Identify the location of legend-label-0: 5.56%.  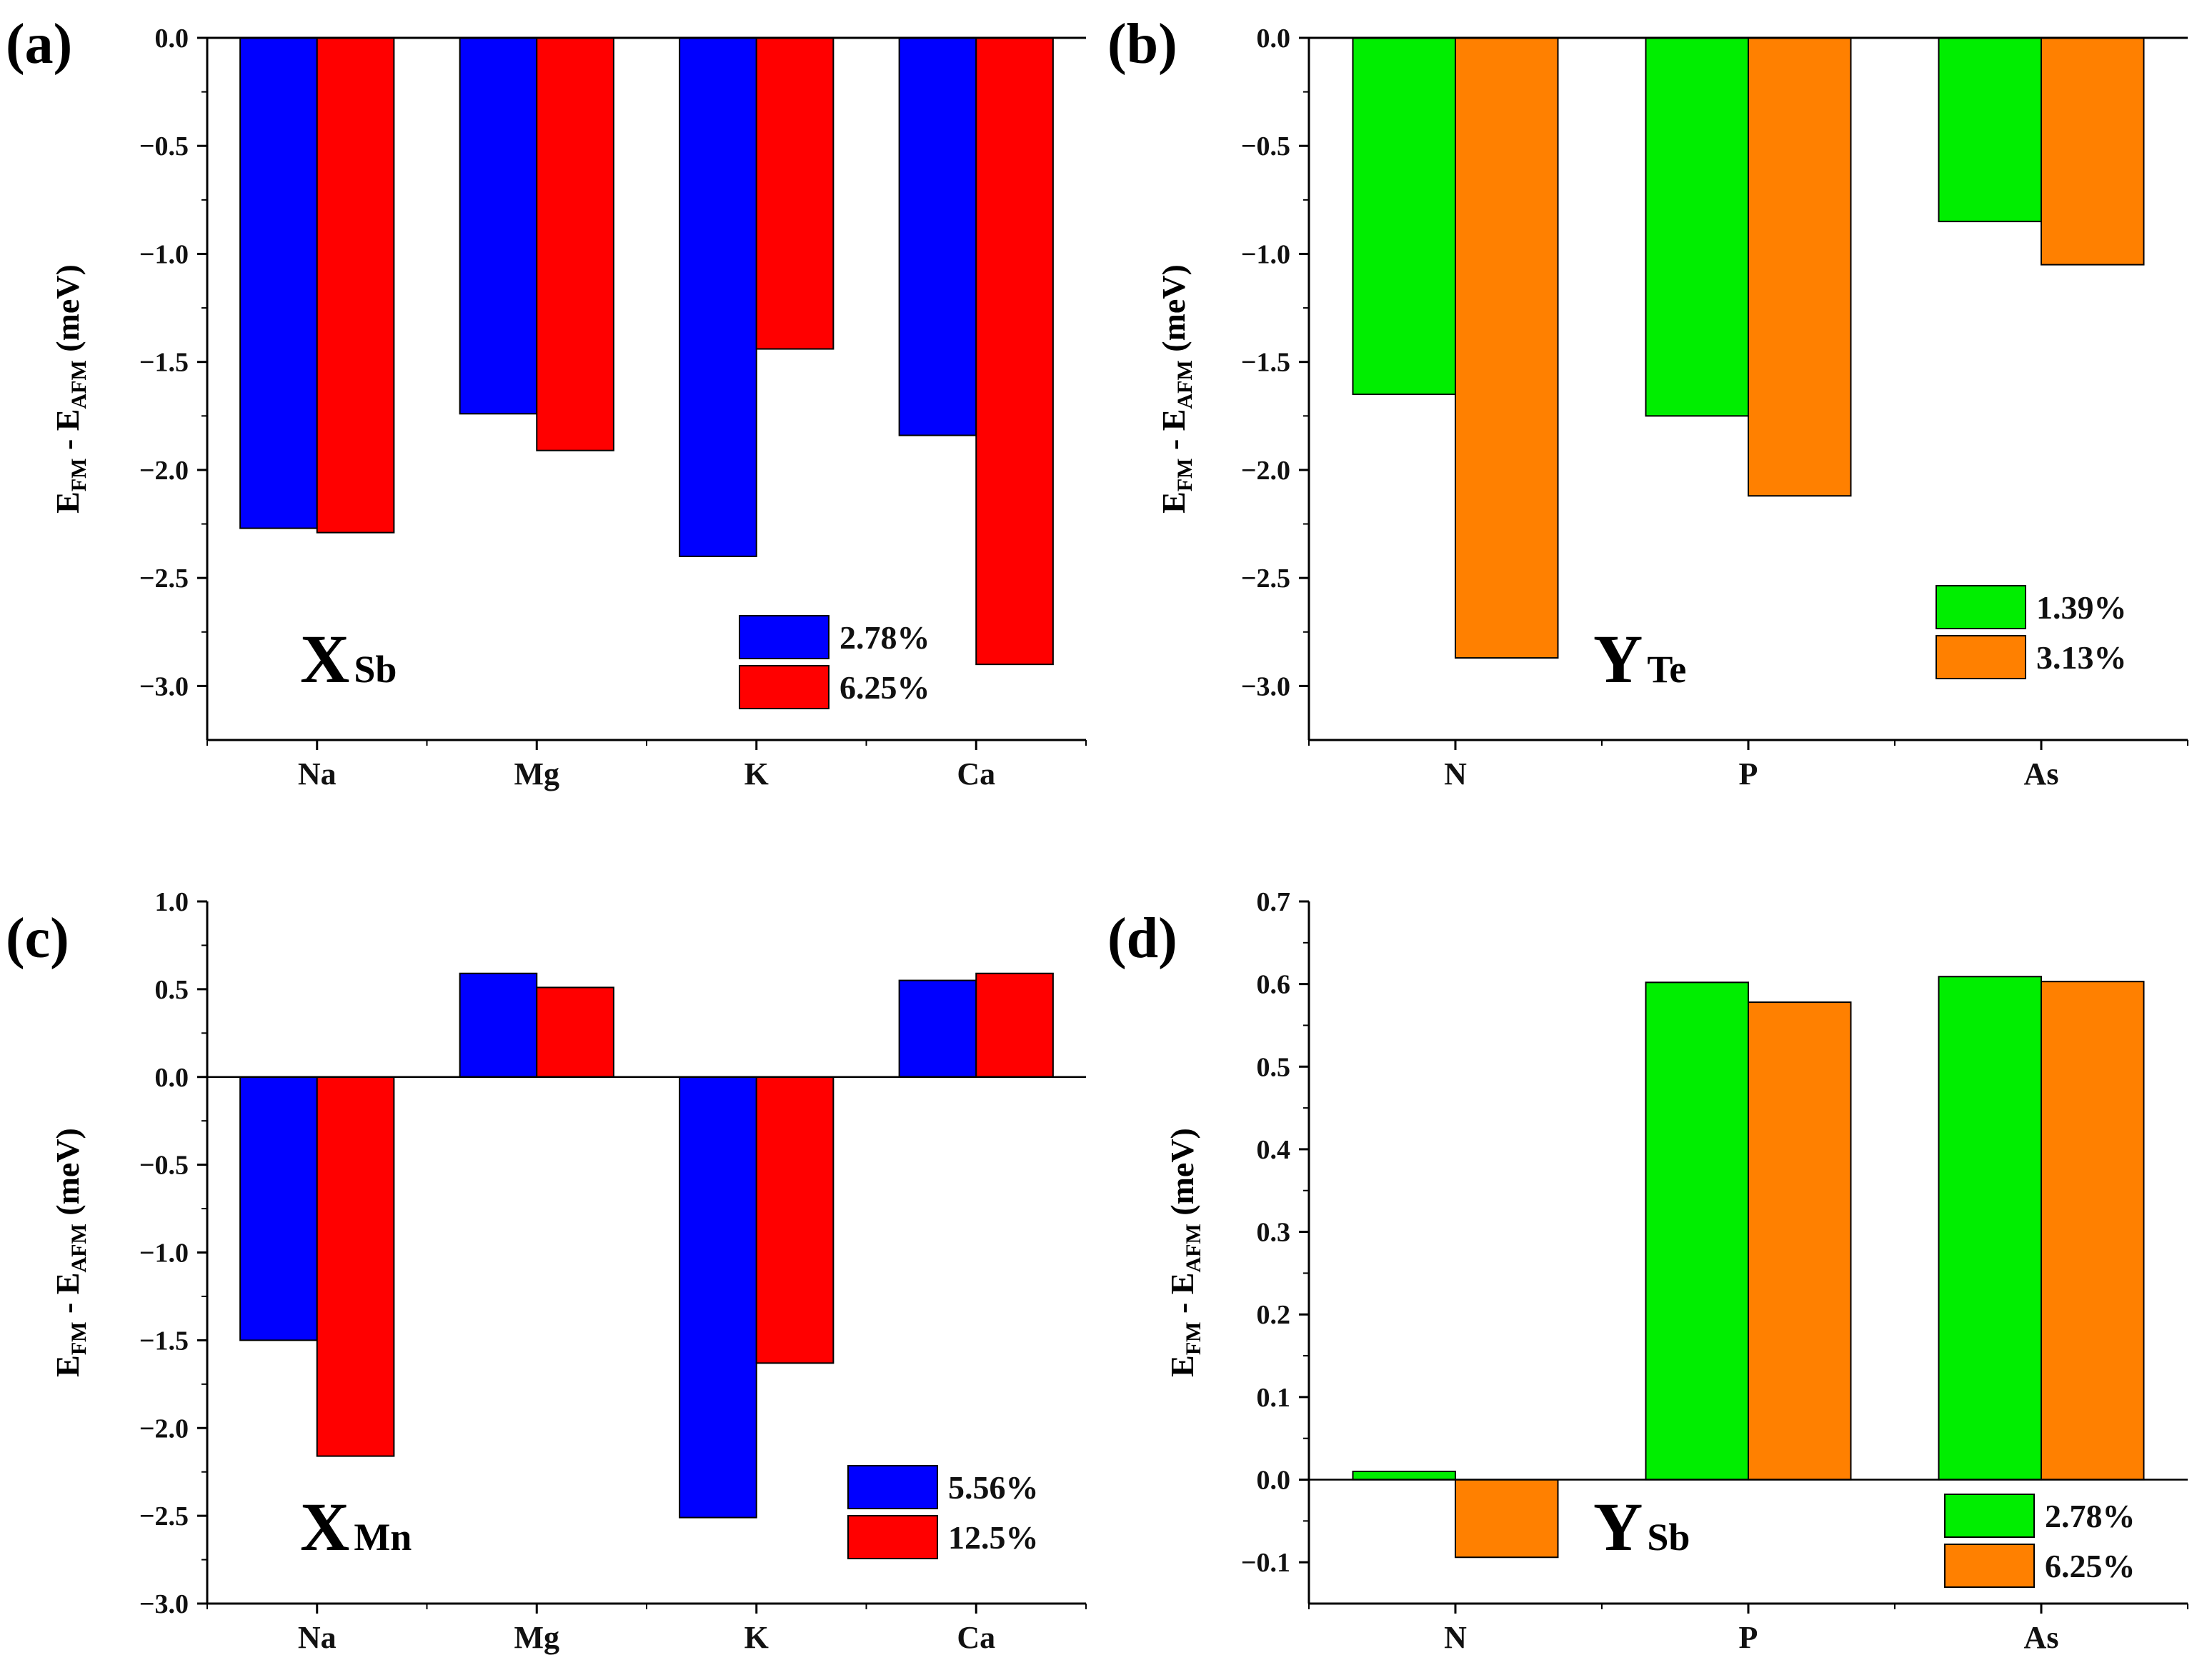
(993, 1487).